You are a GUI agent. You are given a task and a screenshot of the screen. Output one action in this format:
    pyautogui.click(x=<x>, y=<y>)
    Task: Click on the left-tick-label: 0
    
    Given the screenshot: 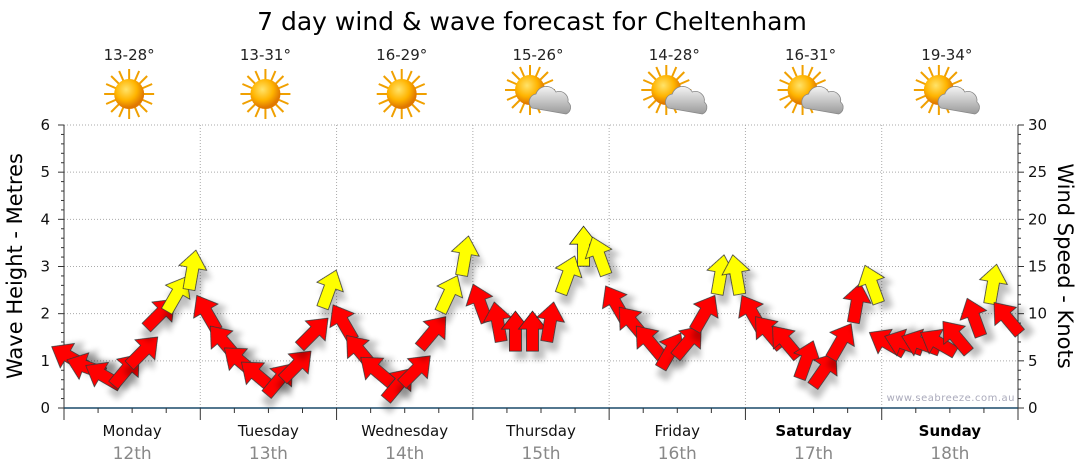 What is the action you would take?
    pyautogui.click(x=45, y=408)
    